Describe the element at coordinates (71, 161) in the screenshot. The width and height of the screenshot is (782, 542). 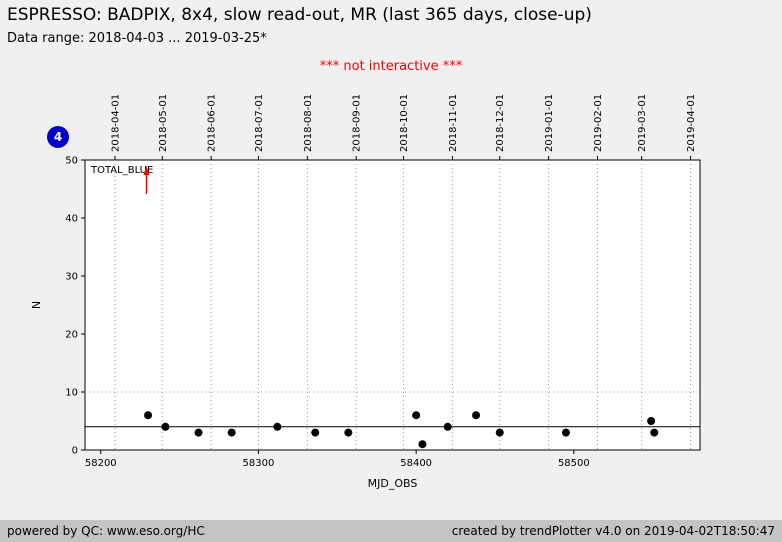
I see `y-tick-label: 50` at that location.